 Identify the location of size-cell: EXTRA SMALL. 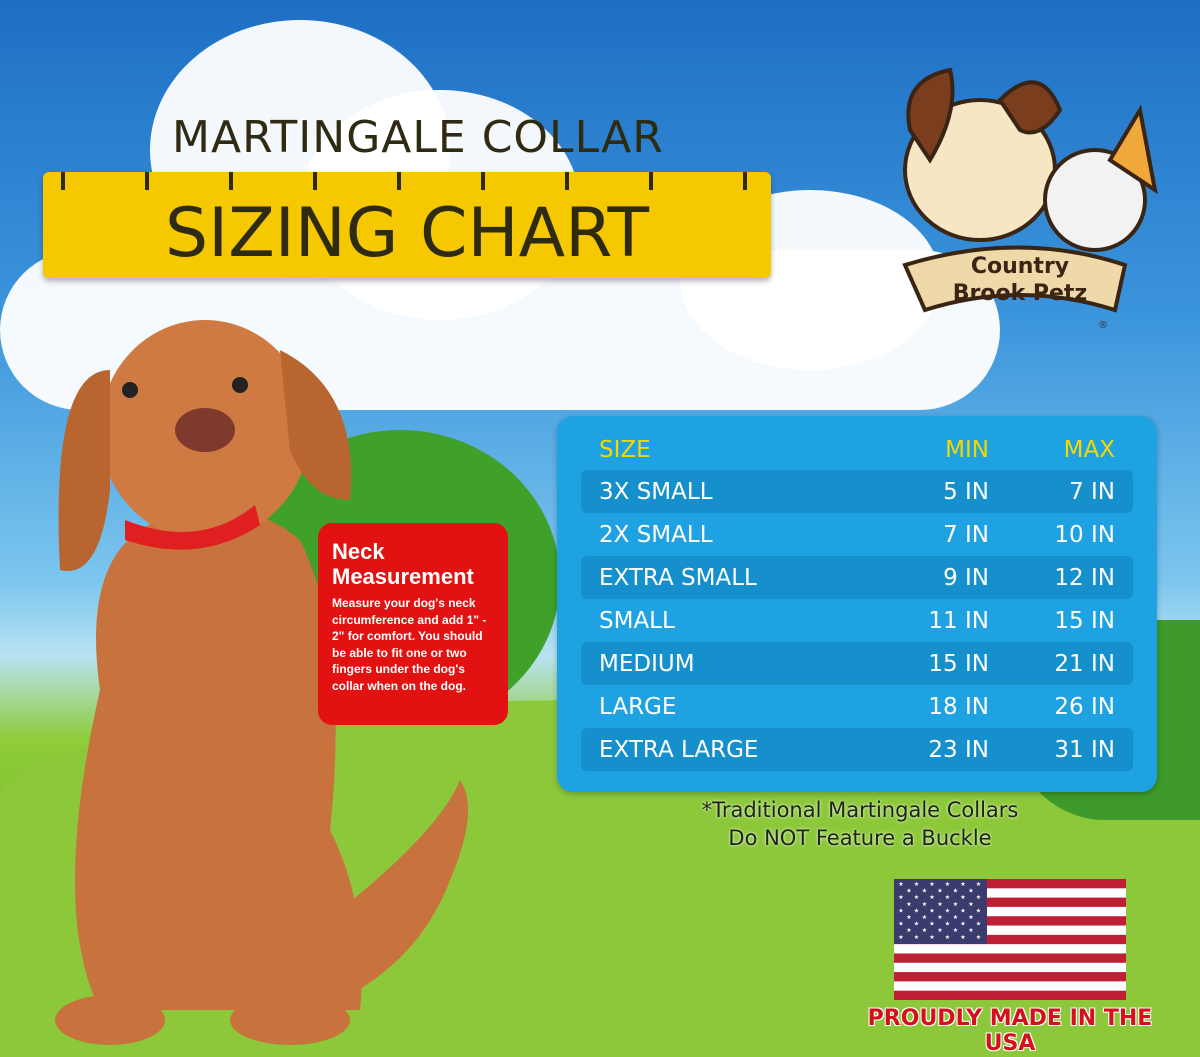
(678, 577).